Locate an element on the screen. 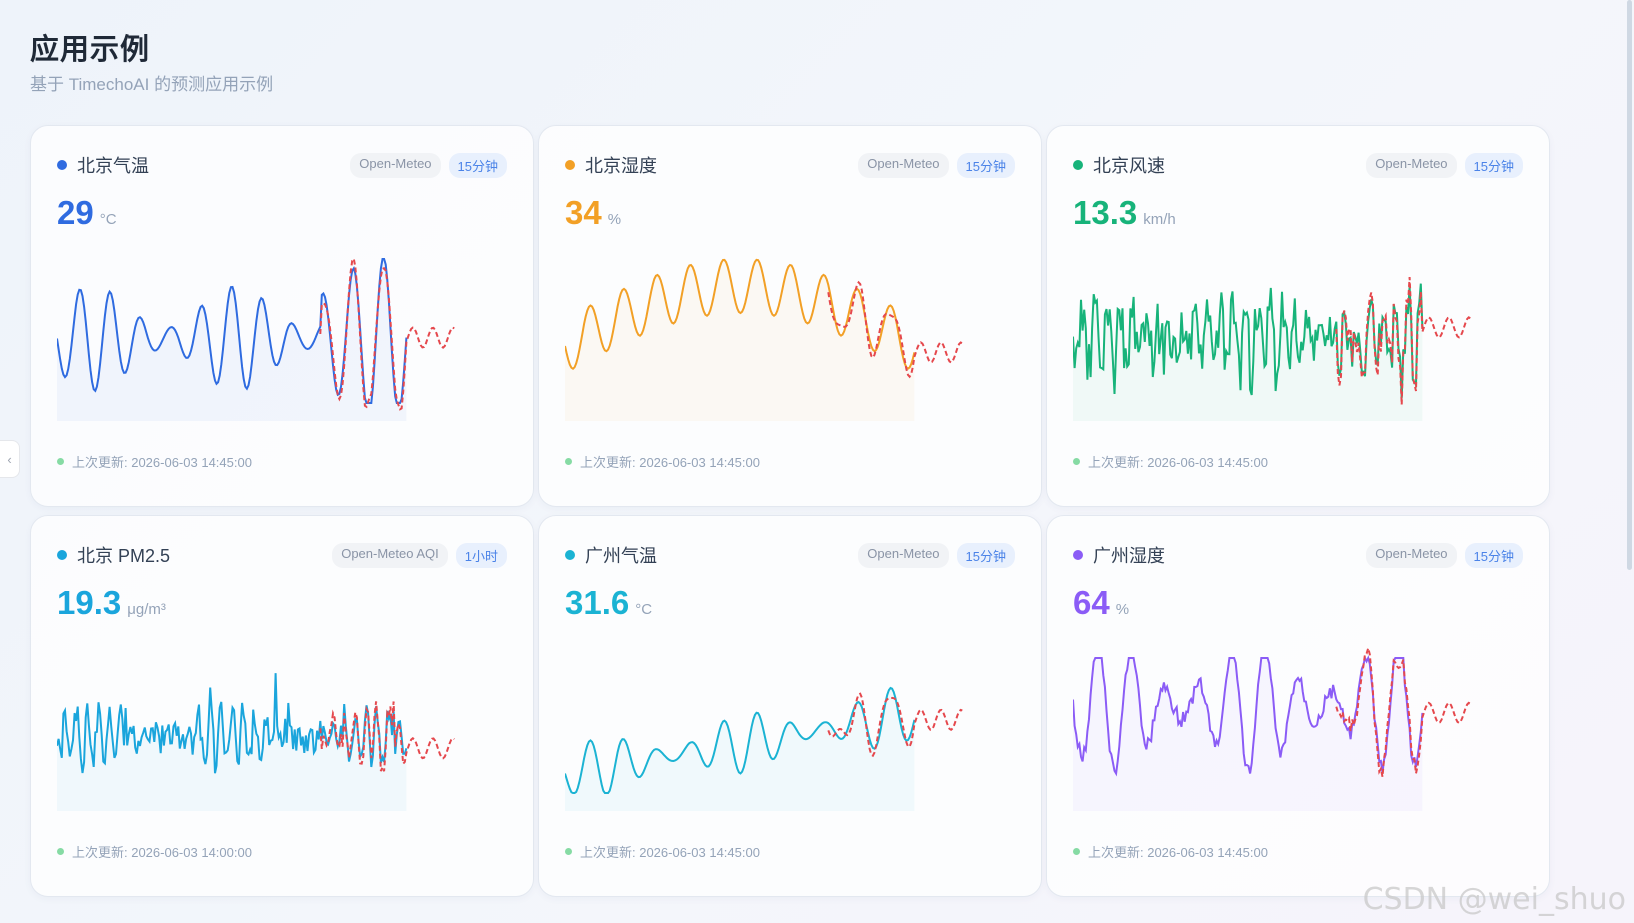 This screenshot has height=923, width=1634. page-title: 应用示例 is located at coordinates (90, 50).